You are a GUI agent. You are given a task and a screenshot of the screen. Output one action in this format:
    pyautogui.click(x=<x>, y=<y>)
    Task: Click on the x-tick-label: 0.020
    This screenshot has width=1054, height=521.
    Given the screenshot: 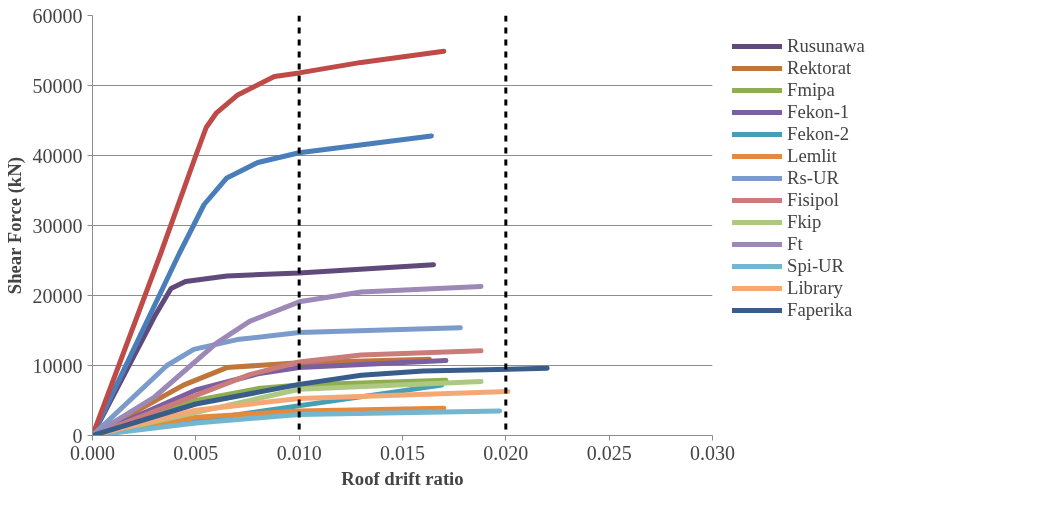 What is the action you would take?
    pyautogui.click(x=506, y=452)
    